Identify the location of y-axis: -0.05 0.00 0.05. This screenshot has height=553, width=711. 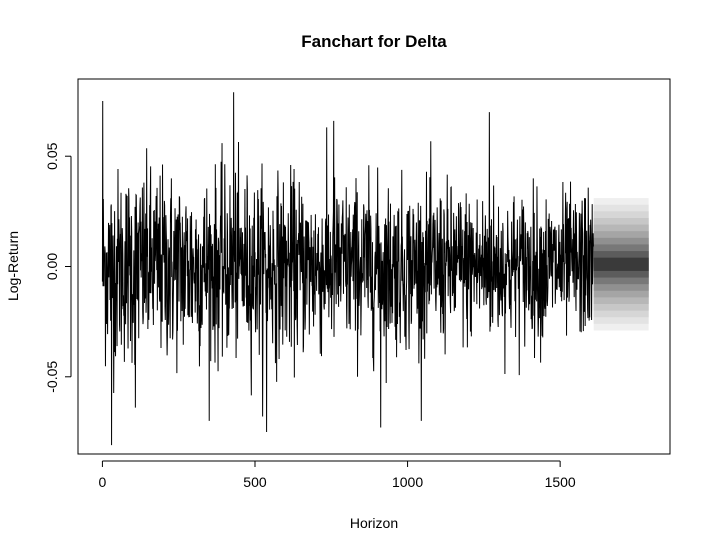
(58, 267).